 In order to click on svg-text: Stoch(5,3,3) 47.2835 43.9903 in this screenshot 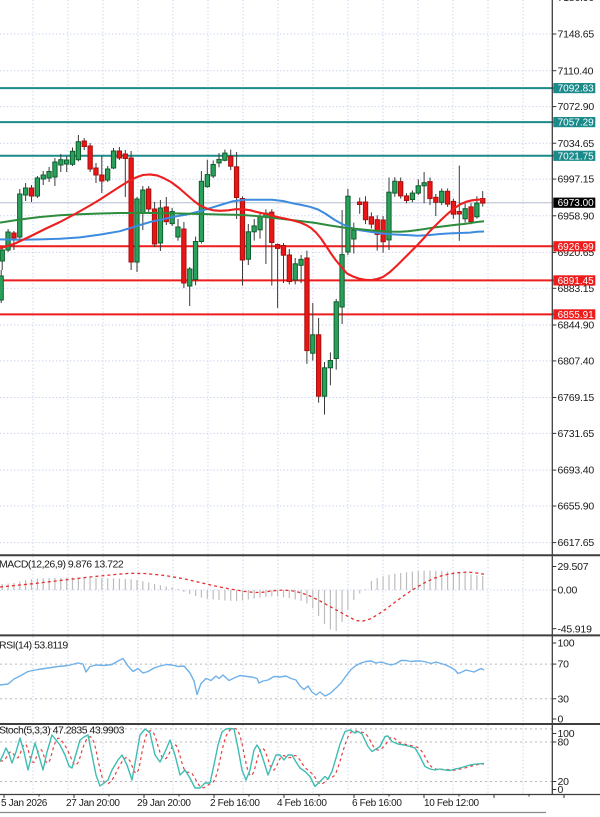, I will do `click(62, 731)`.